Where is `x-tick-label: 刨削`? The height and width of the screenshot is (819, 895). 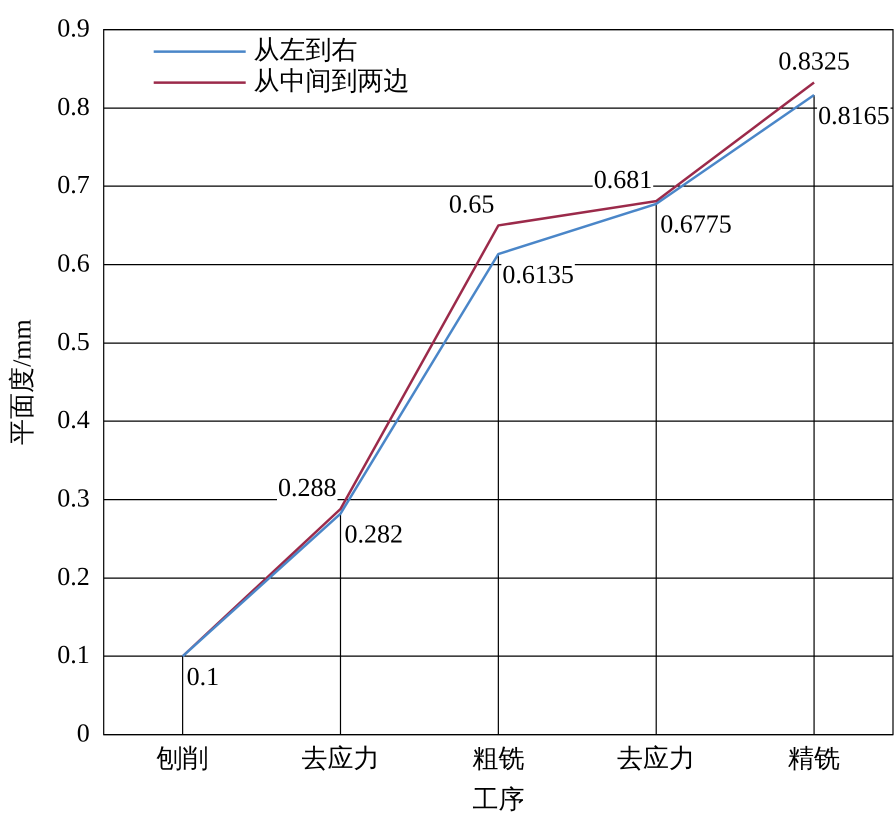 x-tick-label: 刨削 is located at coordinates (182, 759).